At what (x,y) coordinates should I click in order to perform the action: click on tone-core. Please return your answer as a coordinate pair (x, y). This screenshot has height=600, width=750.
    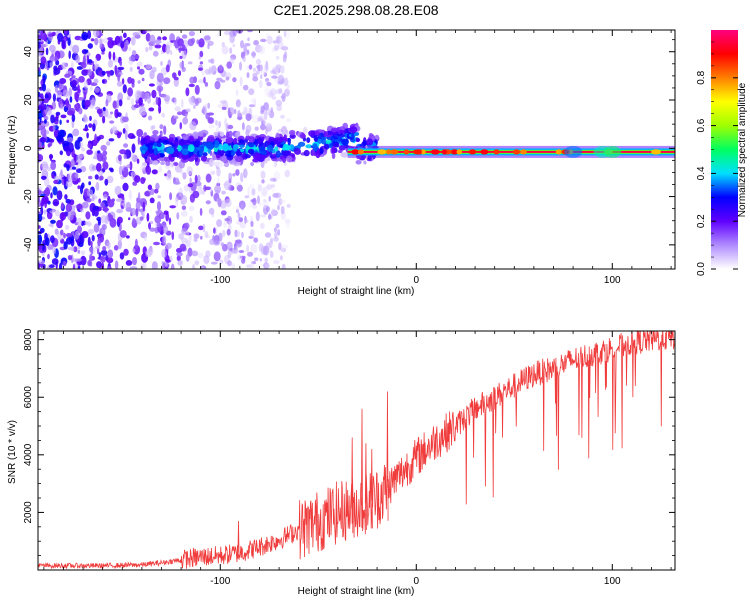
    Looking at the image, I should click on (511, 151).